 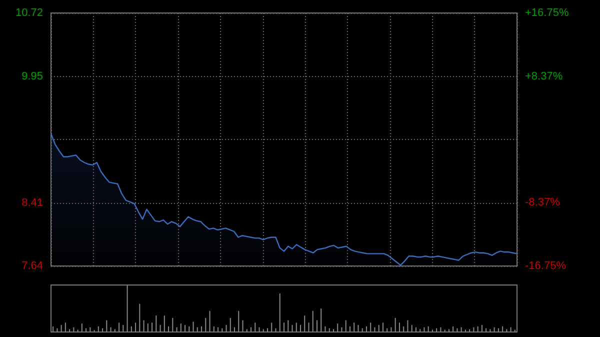 I want to click on y-tick-label: 10.72, so click(x=29, y=13).